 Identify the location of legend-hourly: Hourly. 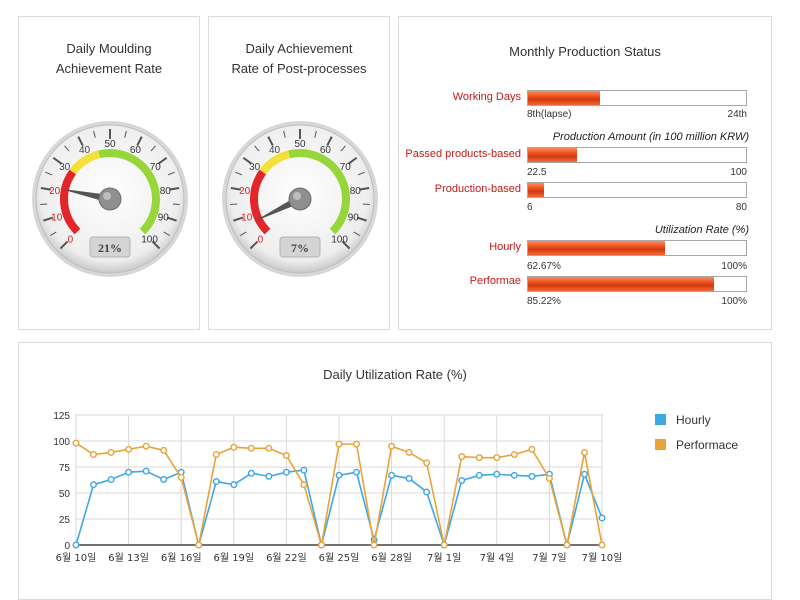
(683, 420).